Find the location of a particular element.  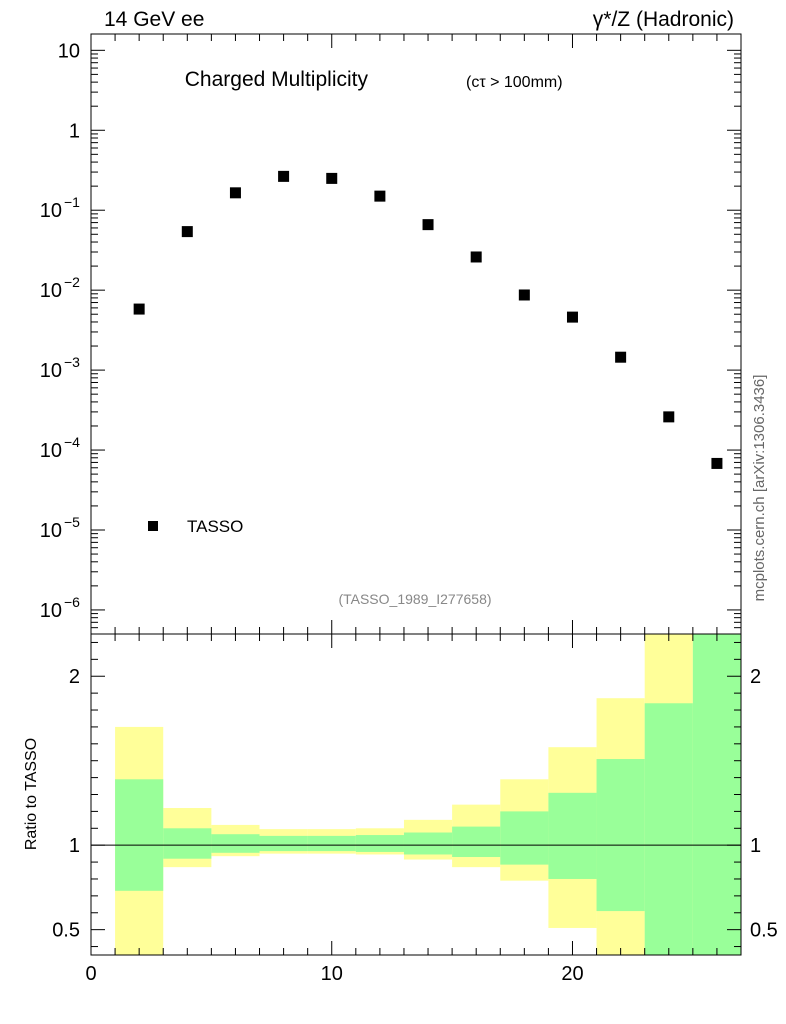

y-tick-exponent: −4 is located at coordinates (72, 442).